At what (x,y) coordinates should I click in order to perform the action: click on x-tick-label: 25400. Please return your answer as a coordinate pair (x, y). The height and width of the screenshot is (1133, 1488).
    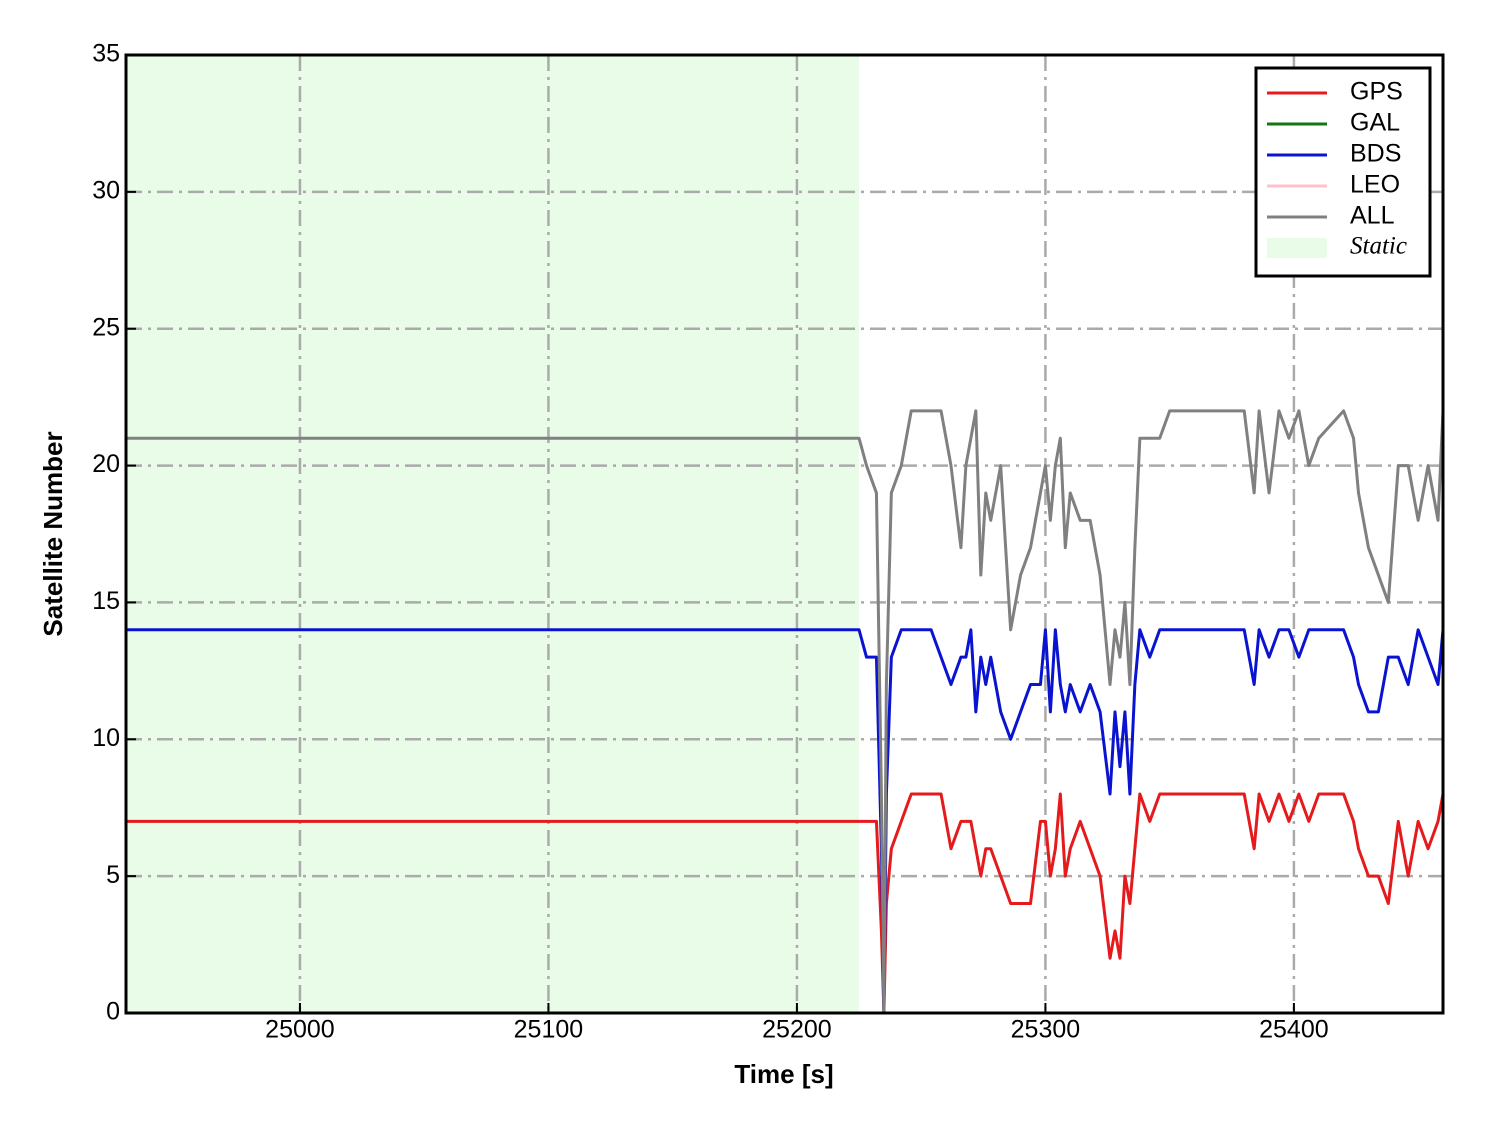
    Looking at the image, I should click on (1294, 1030).